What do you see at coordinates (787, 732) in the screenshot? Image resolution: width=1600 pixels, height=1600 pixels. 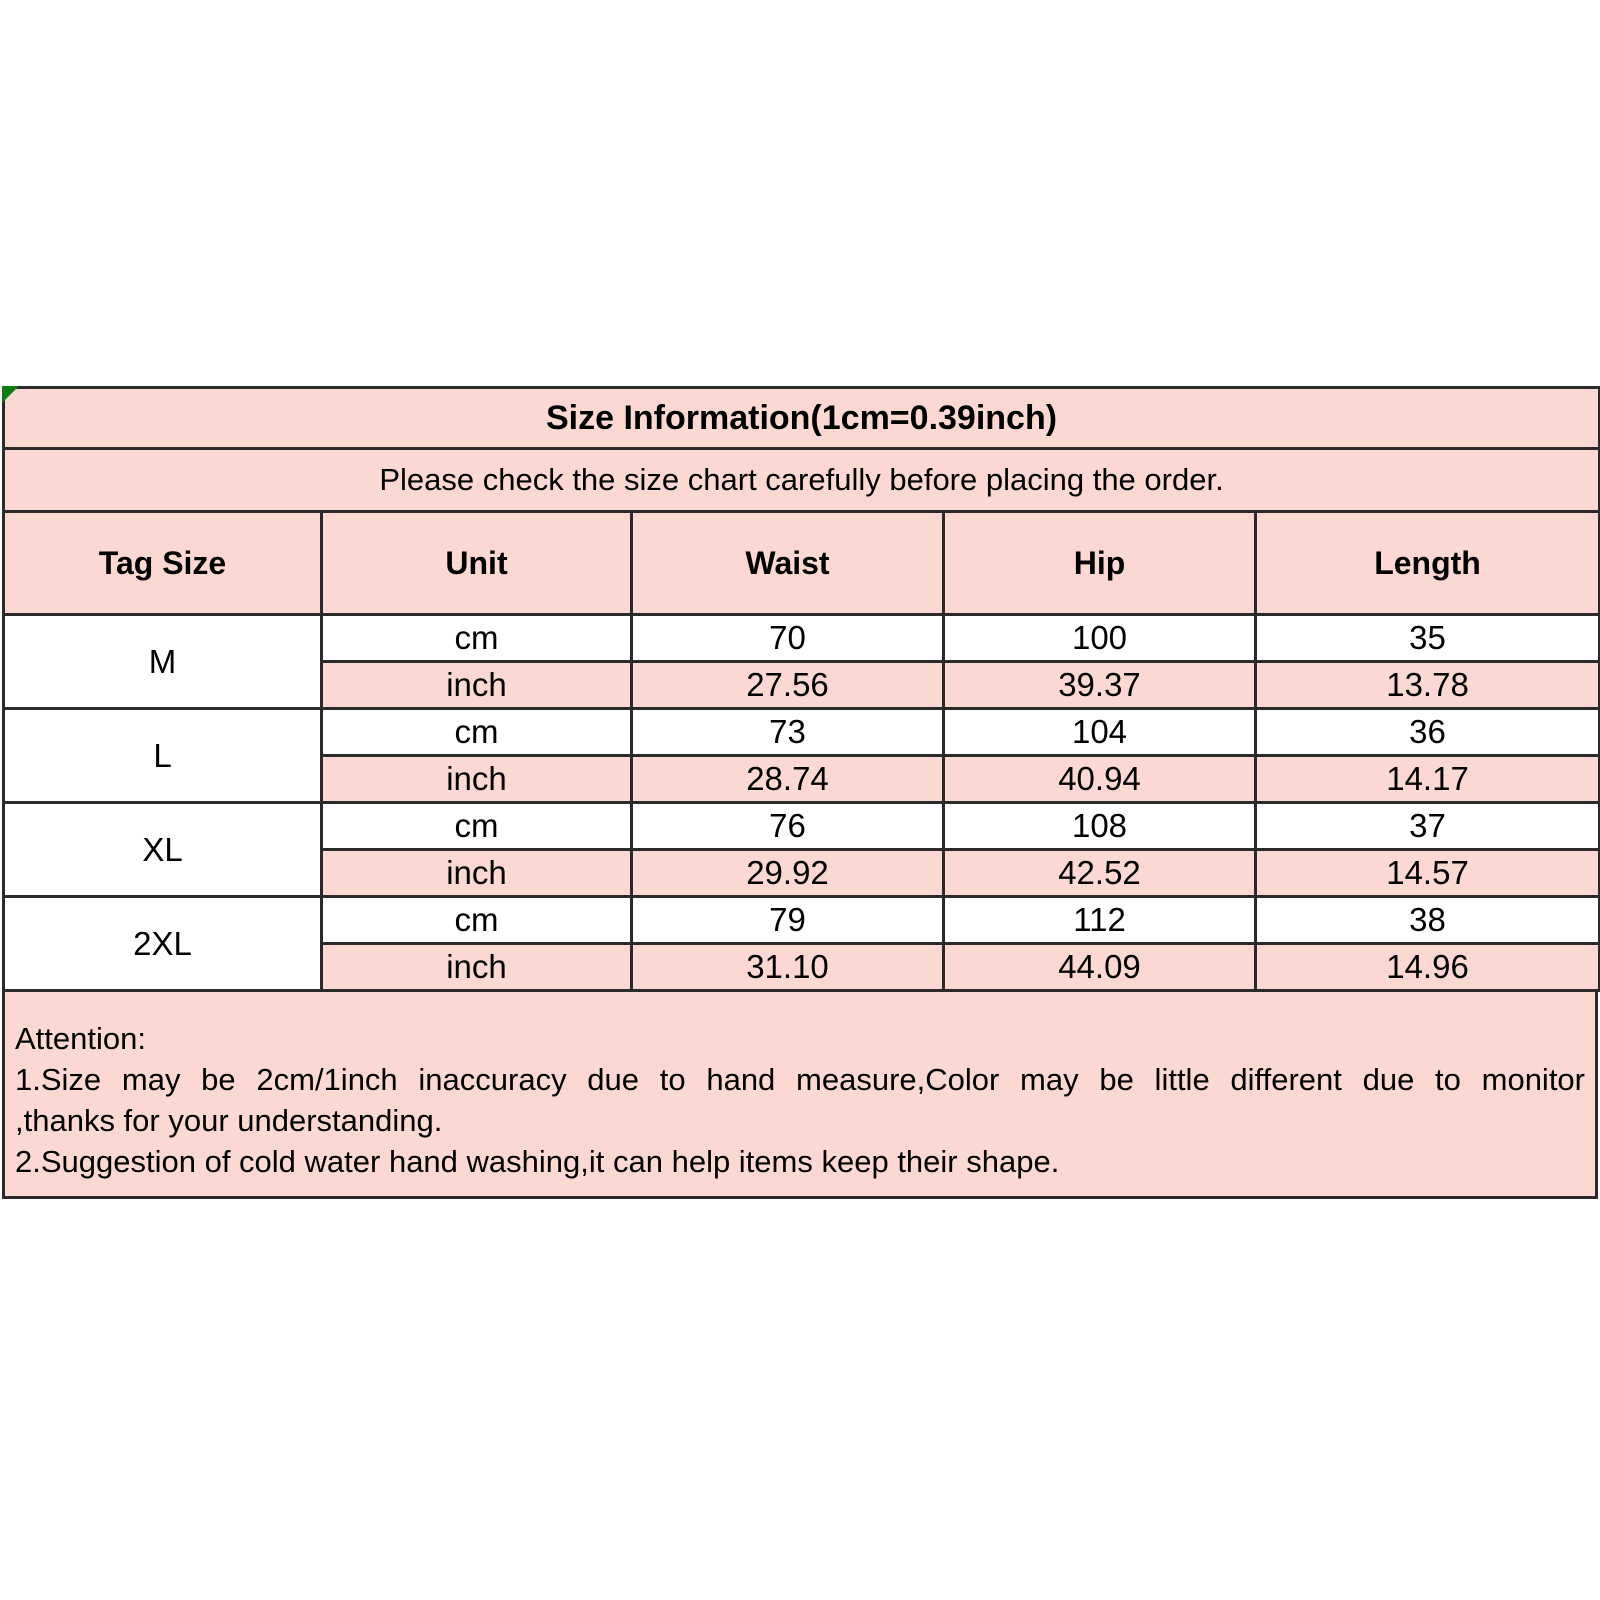 I see `cell-waist: 73` at bounding box center [787, 732].